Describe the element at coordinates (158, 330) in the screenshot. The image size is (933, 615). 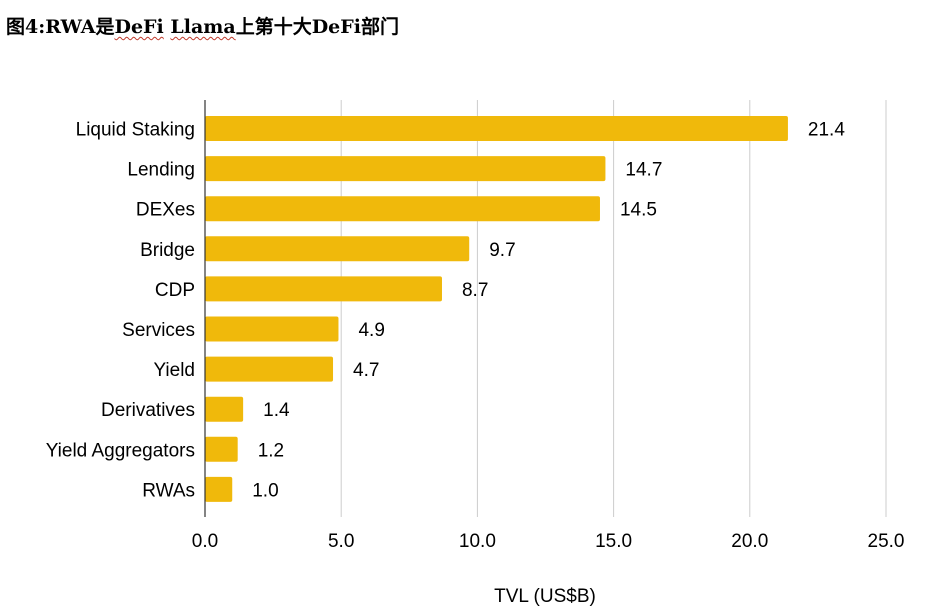
I see `category-label: Services` at that location.